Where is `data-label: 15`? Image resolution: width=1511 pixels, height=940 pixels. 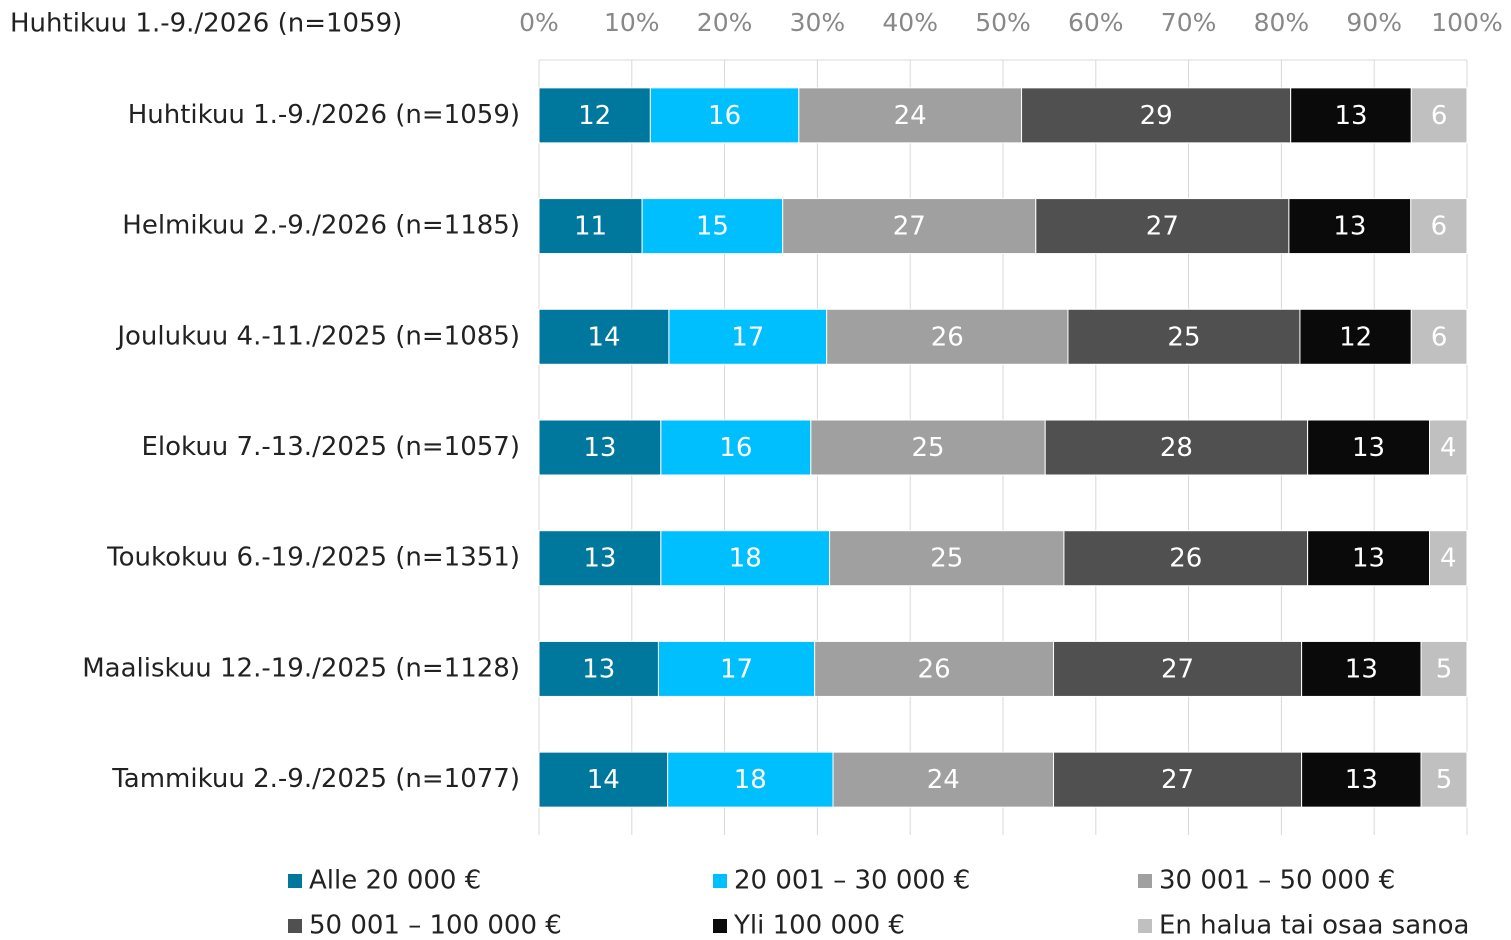
data-label: 15 is located at coordinates (712, 227).